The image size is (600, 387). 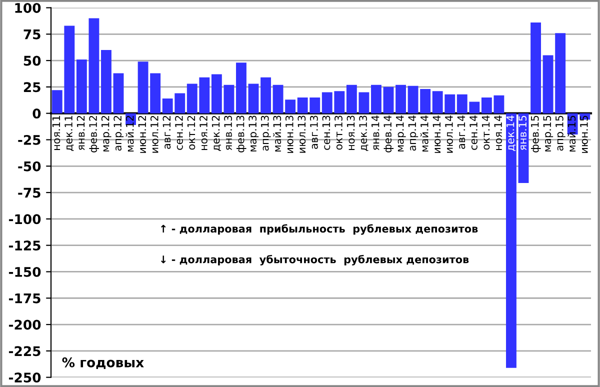 I want to click on x-tick-label: апр.14, so click(x=413, y=133).